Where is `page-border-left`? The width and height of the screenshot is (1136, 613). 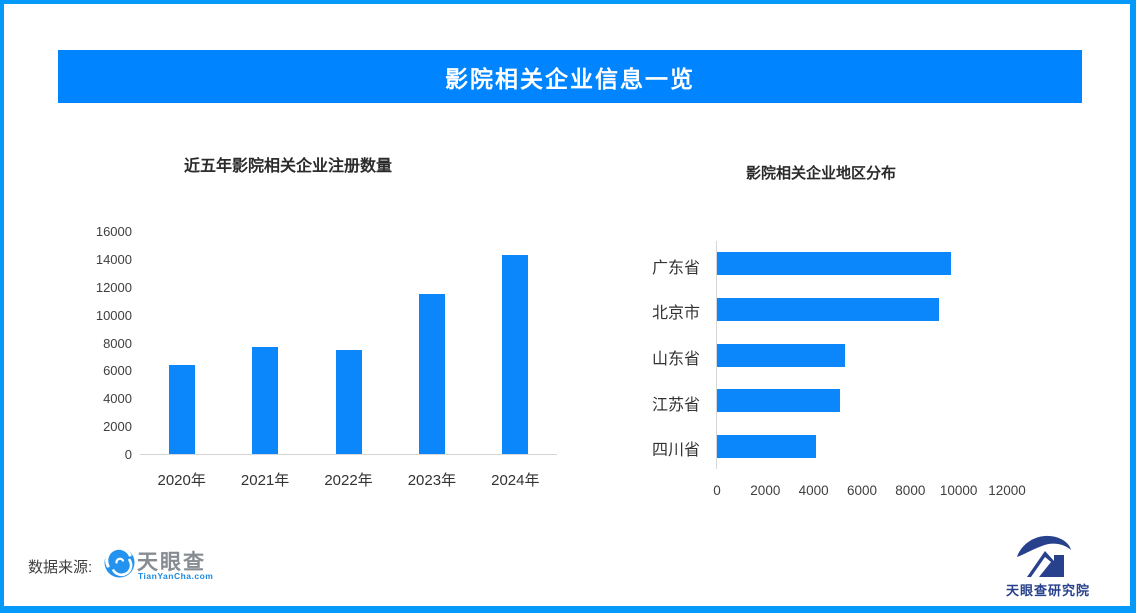
page-border-left is located at coordinates (2, 306).